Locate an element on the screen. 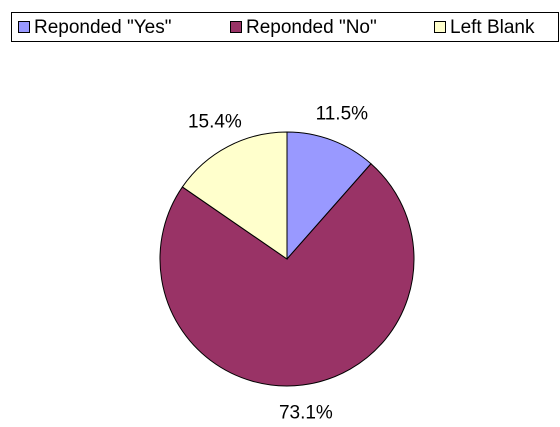 This screenshot has height=427, width=560. legend-label-yes: Reponded "Yes" is located at coordinates (103, 27).